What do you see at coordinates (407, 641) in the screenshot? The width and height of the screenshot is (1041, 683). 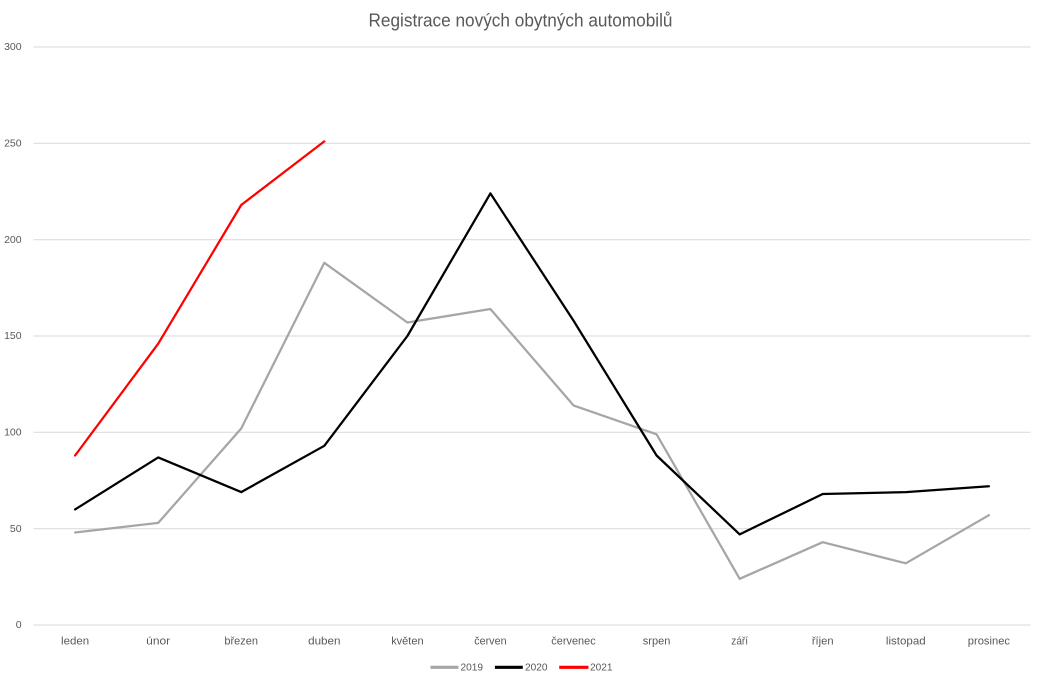 I see `svg-text: květen` at bounding box center [407, 641].